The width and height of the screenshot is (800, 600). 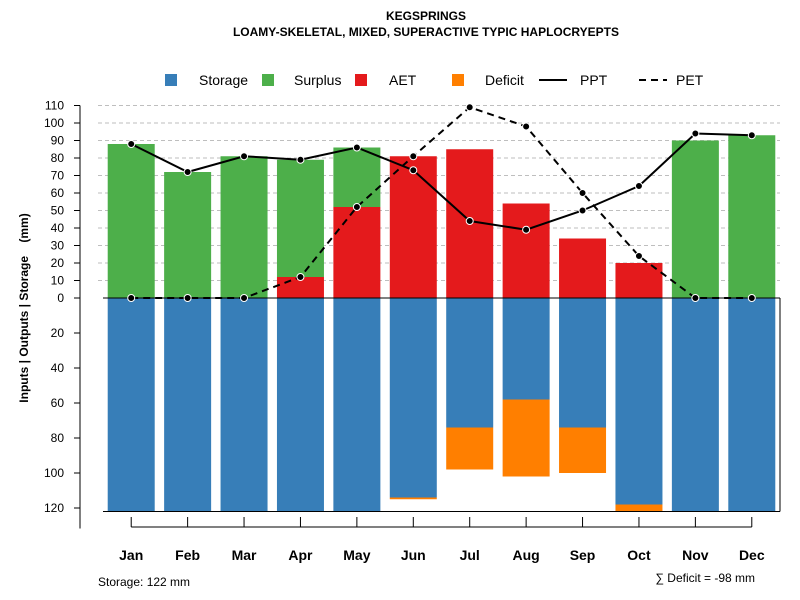 I want to click on legend-item-ppt: PPT, so click(x=573, y=80).